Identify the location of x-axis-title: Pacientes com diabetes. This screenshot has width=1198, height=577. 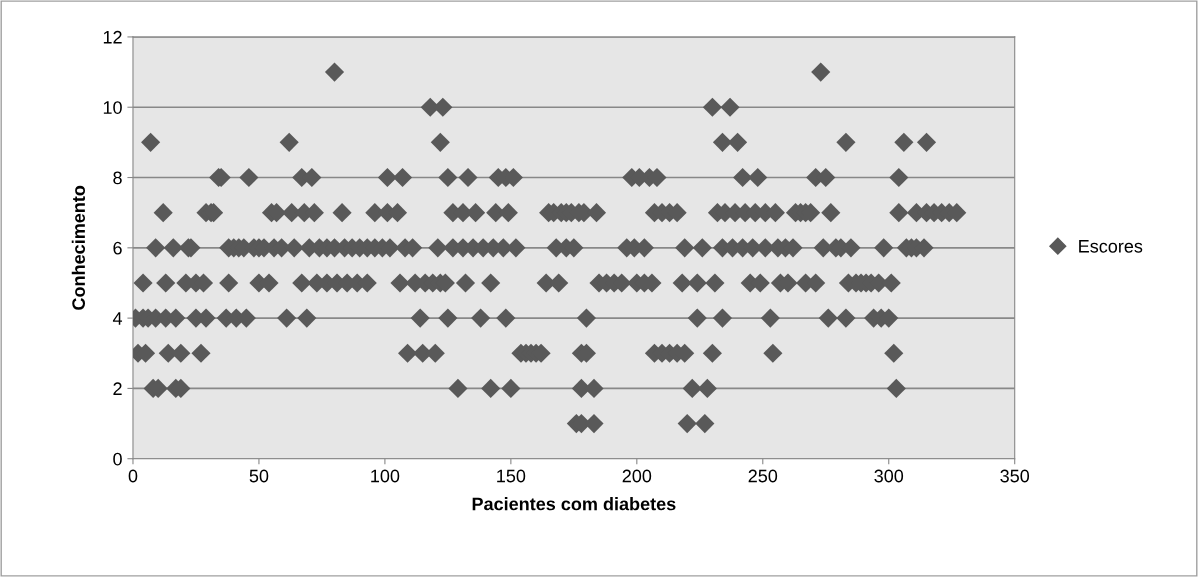
(574, 504).